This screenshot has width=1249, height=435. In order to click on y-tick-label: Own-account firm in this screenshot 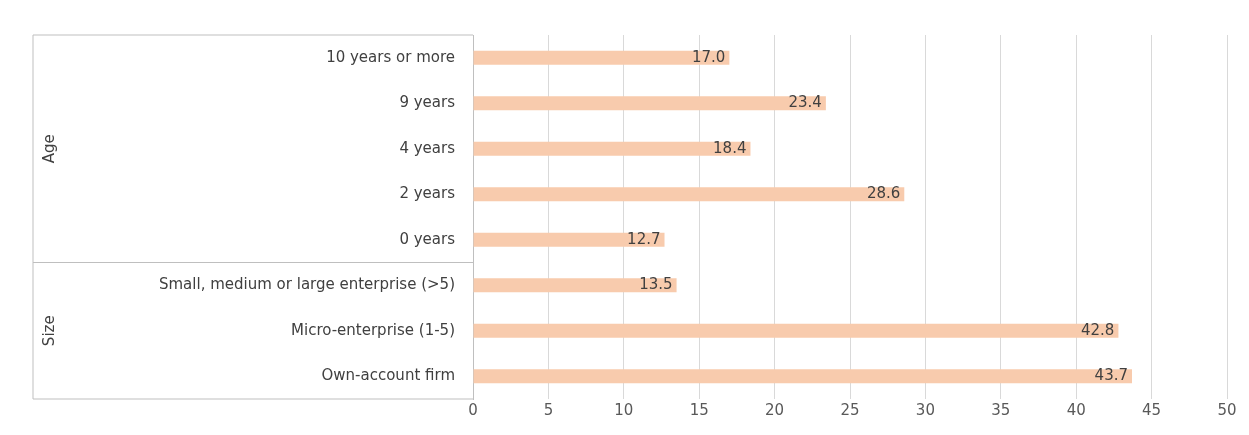, I will do `click(388, 375)`.